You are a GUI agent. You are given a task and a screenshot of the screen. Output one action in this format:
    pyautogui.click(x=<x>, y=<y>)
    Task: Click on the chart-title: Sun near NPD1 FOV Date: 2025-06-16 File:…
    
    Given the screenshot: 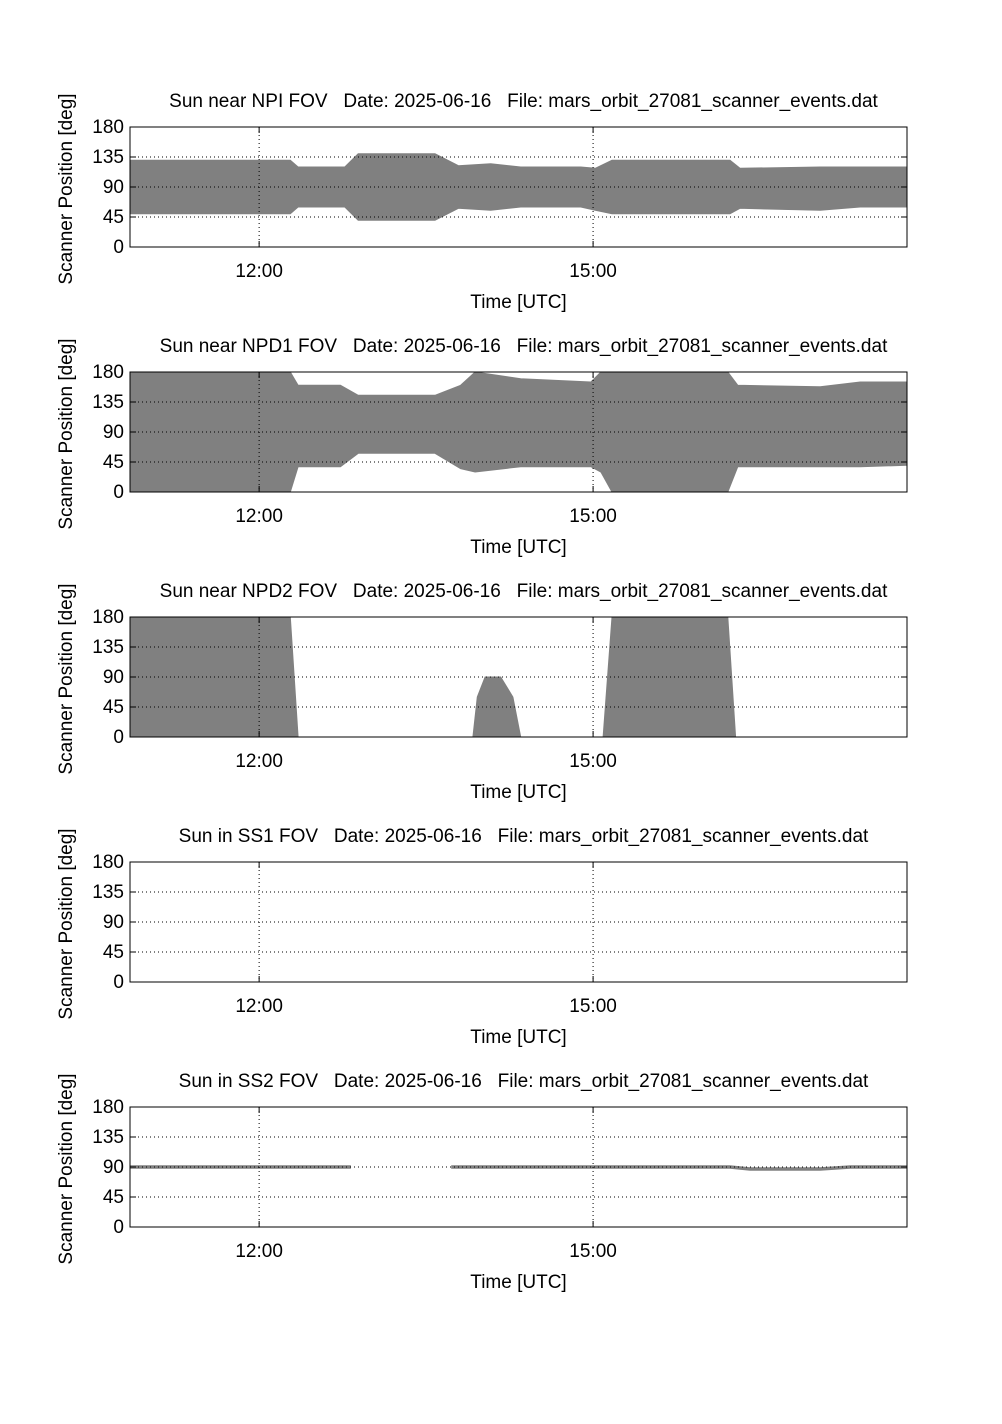 What is the action you would take?
    pyautogui.click(x=524, y=346)
    